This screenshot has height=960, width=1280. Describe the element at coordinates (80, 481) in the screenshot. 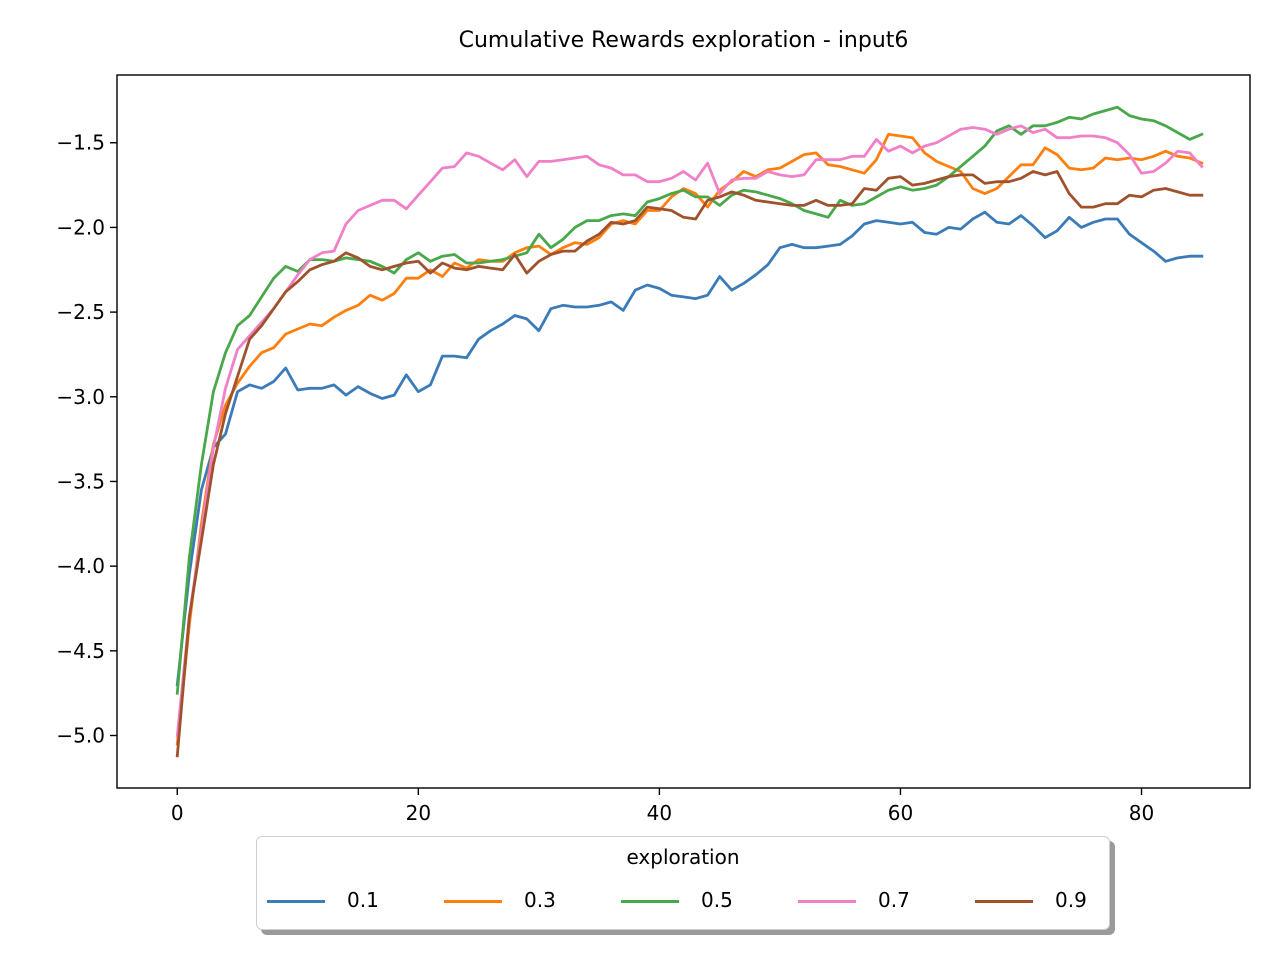

I see `y-tick-label: −3.5` at that location.